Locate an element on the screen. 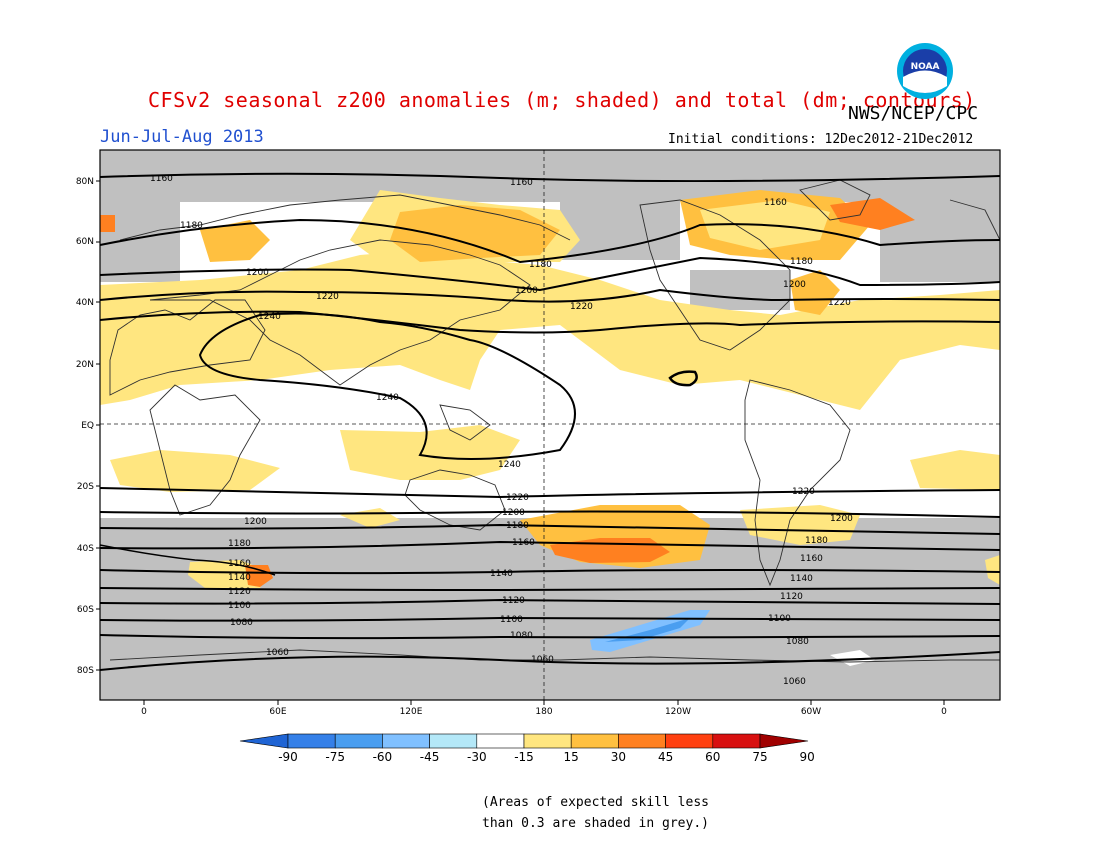 Image resolution: width=1100 pixels, height=850 pixels. footnote-line-1: (Areas of expected skill less is located at coordinates (595, 802).